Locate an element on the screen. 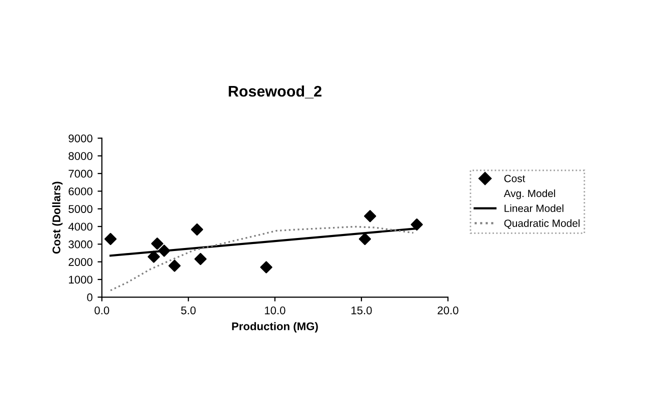 This screenshot has width=653, height=415. x-axis-title: Production (MG) is located at coordinates (275, 327).